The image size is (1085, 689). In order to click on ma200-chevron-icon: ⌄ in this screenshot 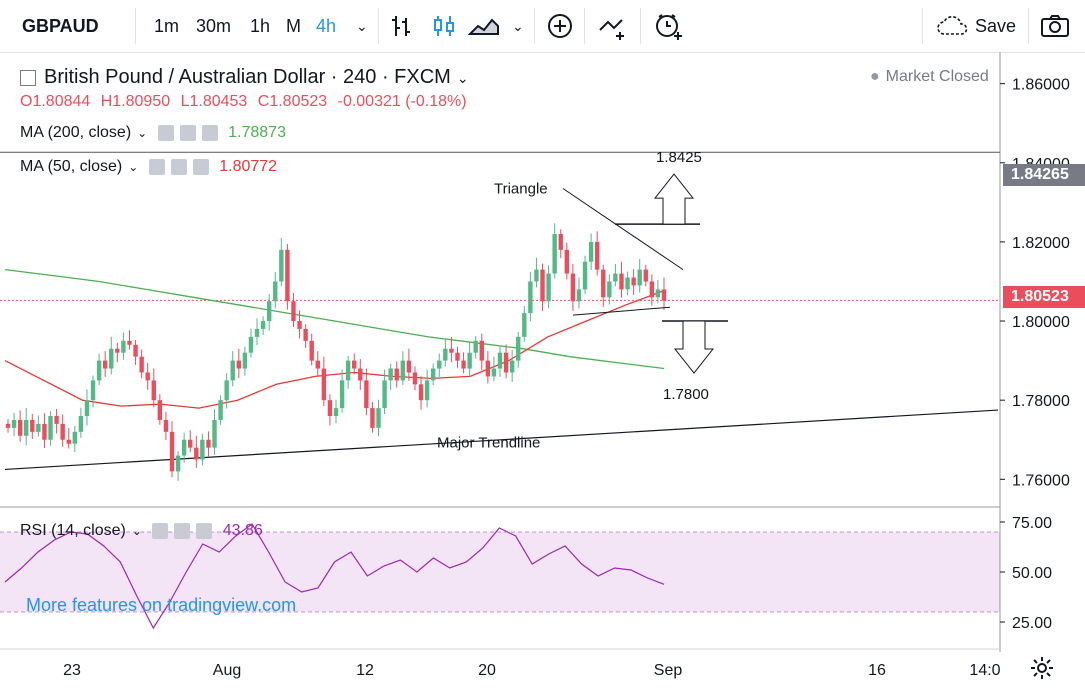, I will do `click(142, 133)`.